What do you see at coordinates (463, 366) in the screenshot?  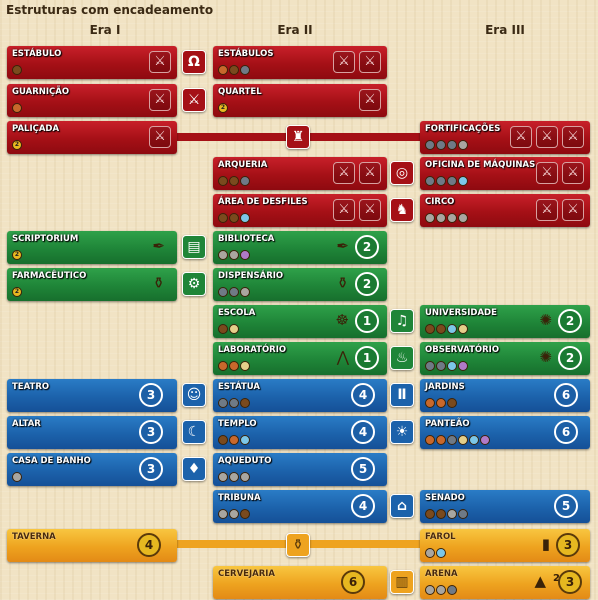 I see `resource-cloth-icon` at bounding box center [463, 366].